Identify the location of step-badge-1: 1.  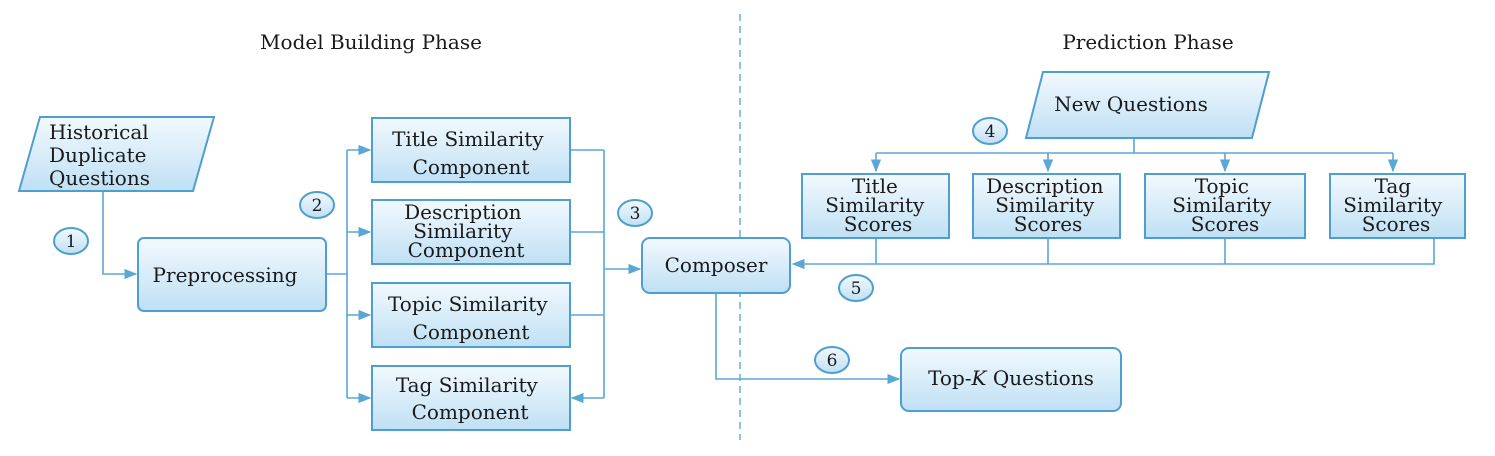
(71, 241).